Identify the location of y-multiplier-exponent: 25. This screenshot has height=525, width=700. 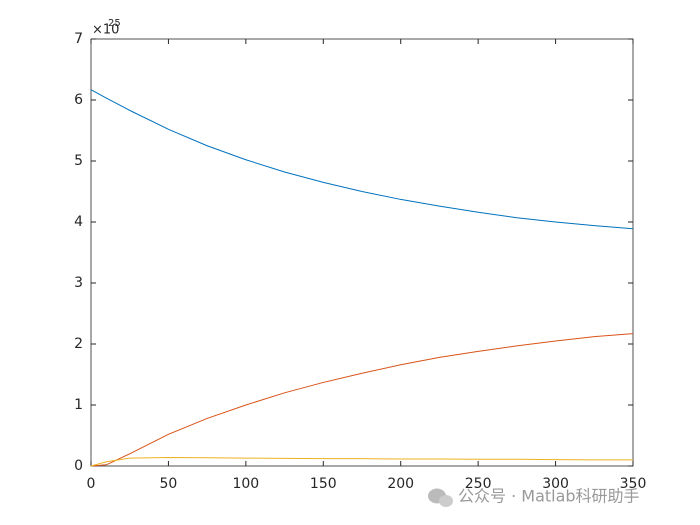
(114, 23).